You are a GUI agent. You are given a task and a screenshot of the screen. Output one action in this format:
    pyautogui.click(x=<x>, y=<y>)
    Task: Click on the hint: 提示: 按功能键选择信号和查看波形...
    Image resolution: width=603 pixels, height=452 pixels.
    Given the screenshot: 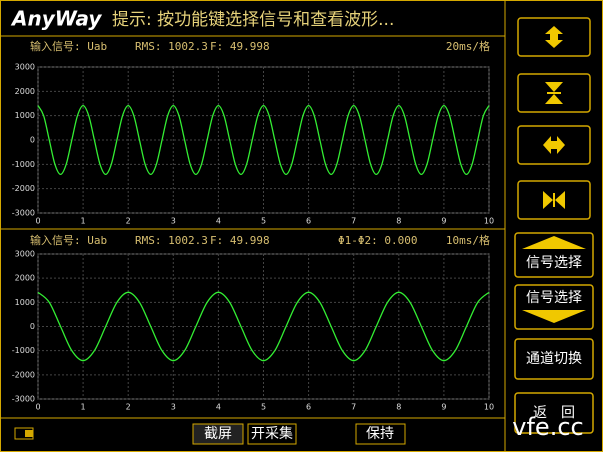 What is the action you would take?
    pyautogui.click(x=253, y=20)
    